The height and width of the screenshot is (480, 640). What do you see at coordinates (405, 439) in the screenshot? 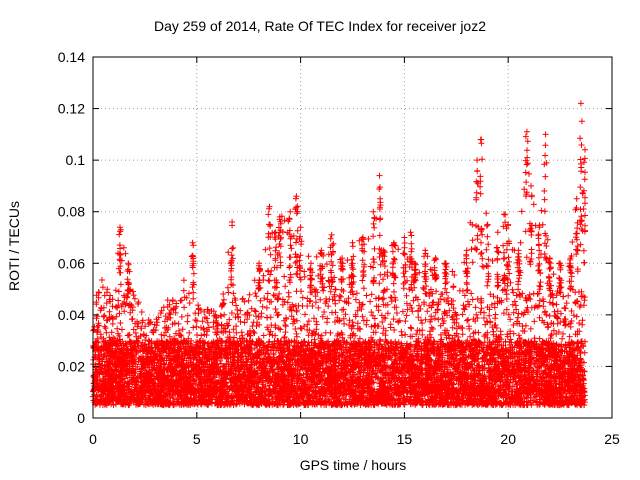
I see `x-tick-label: 15` at bounding box center [405, 439].